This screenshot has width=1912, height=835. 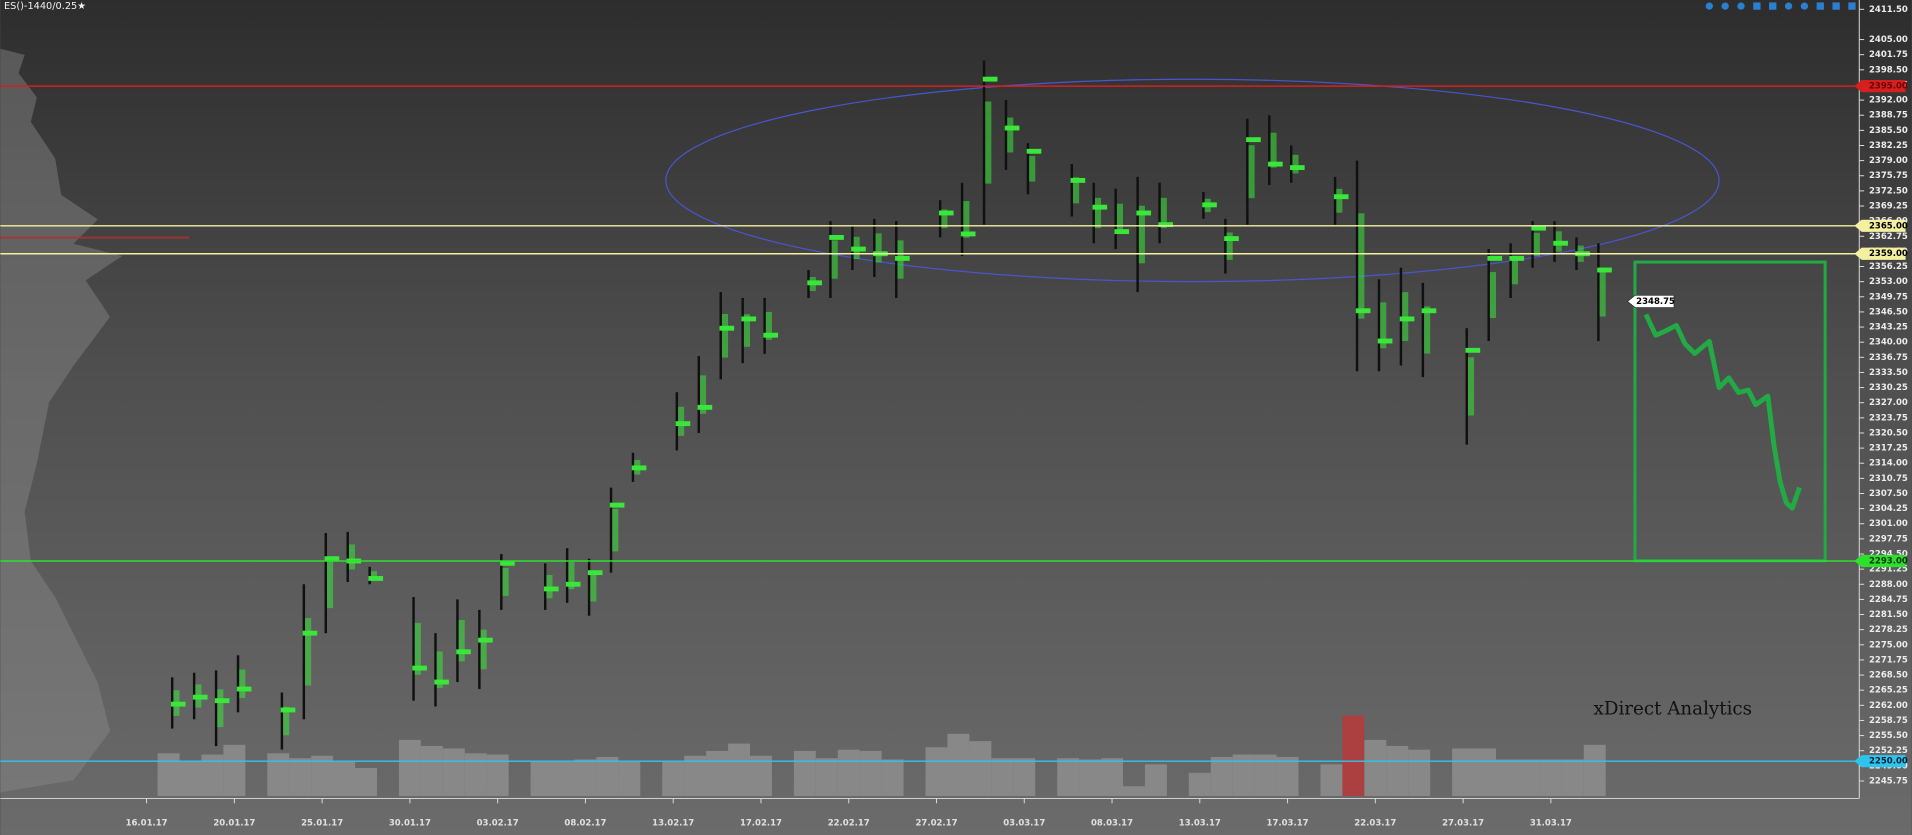 What do you see at coordinates (1804, 6) in the screenshot?
I see `settings` at bounding box center [1804, 6].